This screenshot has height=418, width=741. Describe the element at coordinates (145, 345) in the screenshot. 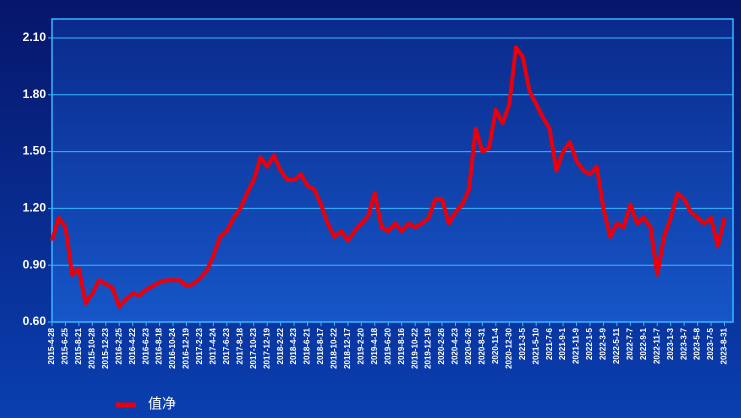

I see `x-tick-label: 2016-6-23` at that location.